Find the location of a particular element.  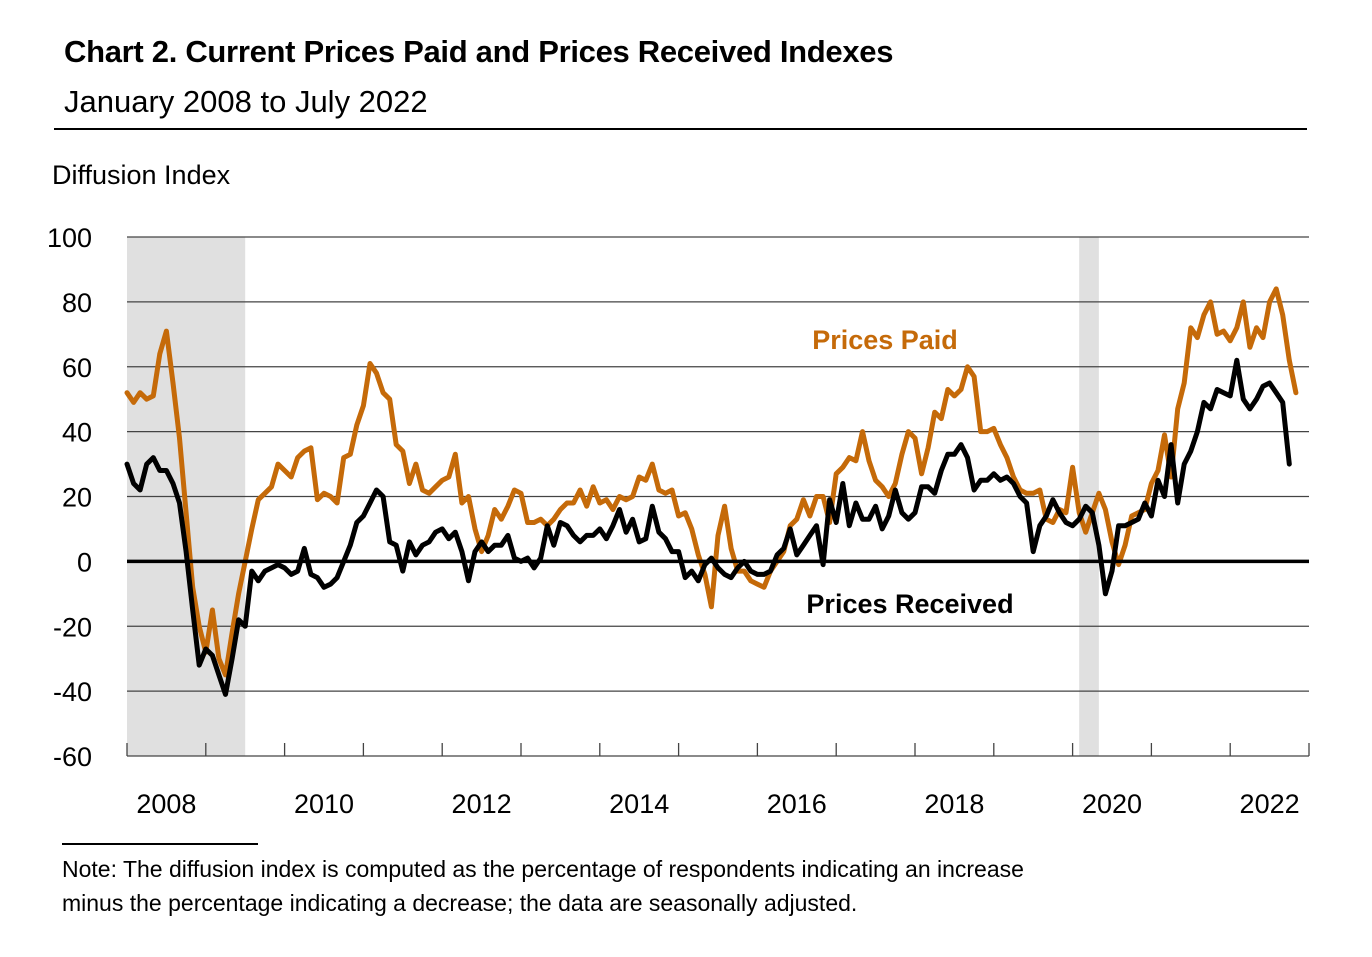

y-tick-label: -40 is located at coordinates (72, 692).